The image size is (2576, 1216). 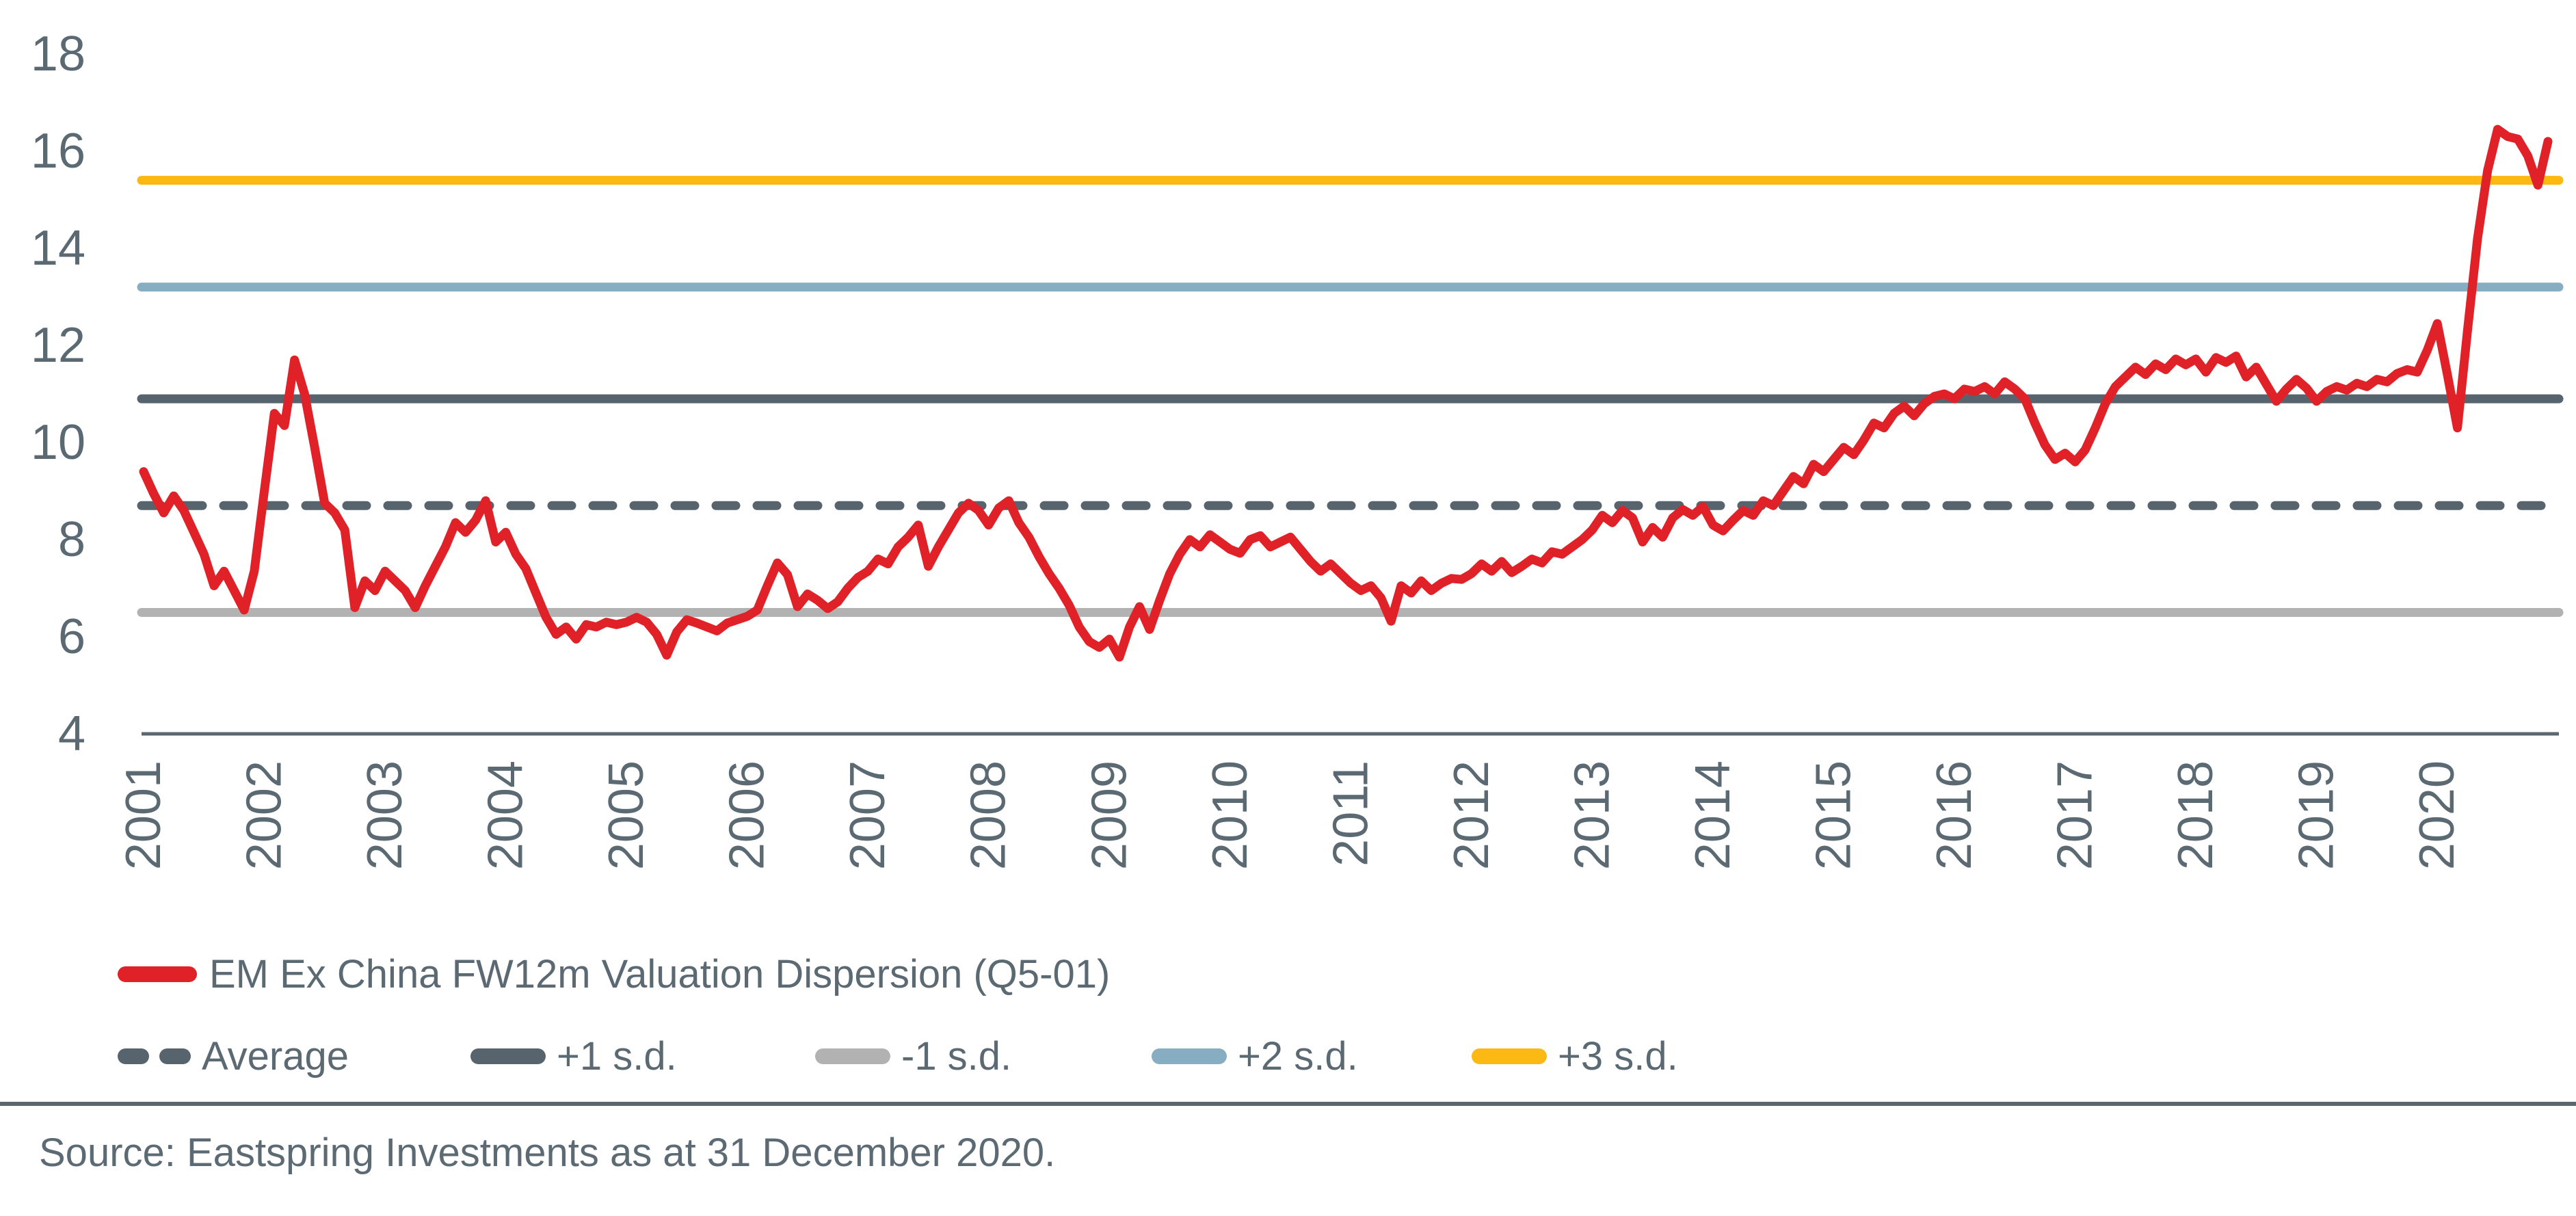 What do you see at coordinates (617, 1056) in the screenshot?
I see `legend-label-plus1sd: +1 s.d.` at bounding box center [617, 1056].